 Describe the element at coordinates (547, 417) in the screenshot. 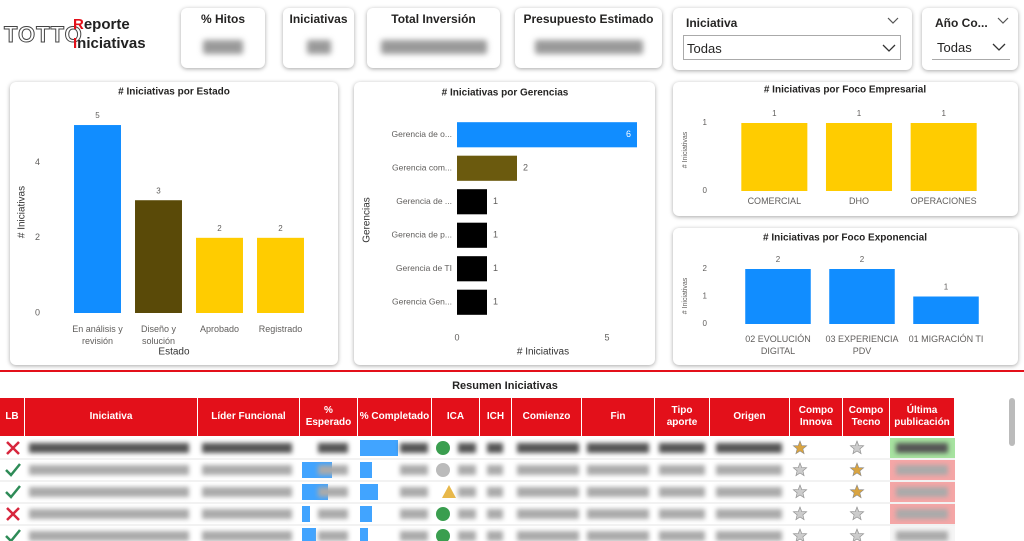

I see `column-header: Comienzo` at that location.